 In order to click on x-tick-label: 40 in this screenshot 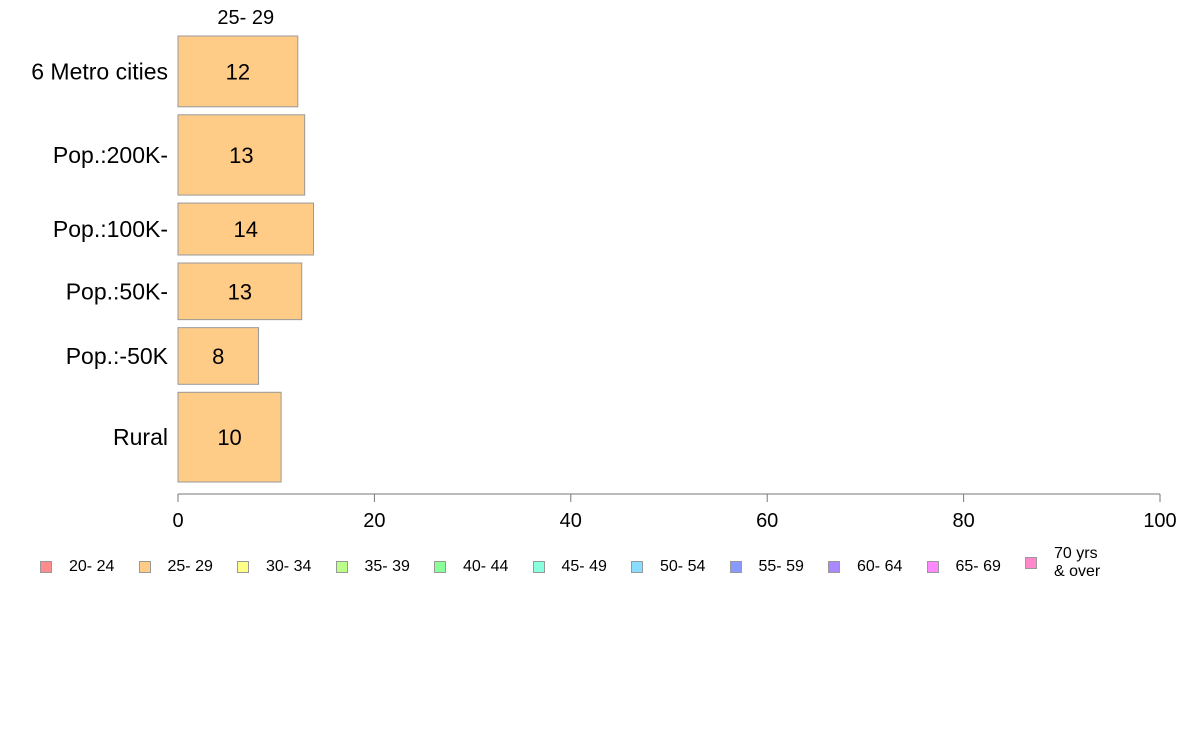, I will do `click(571, 521)`.